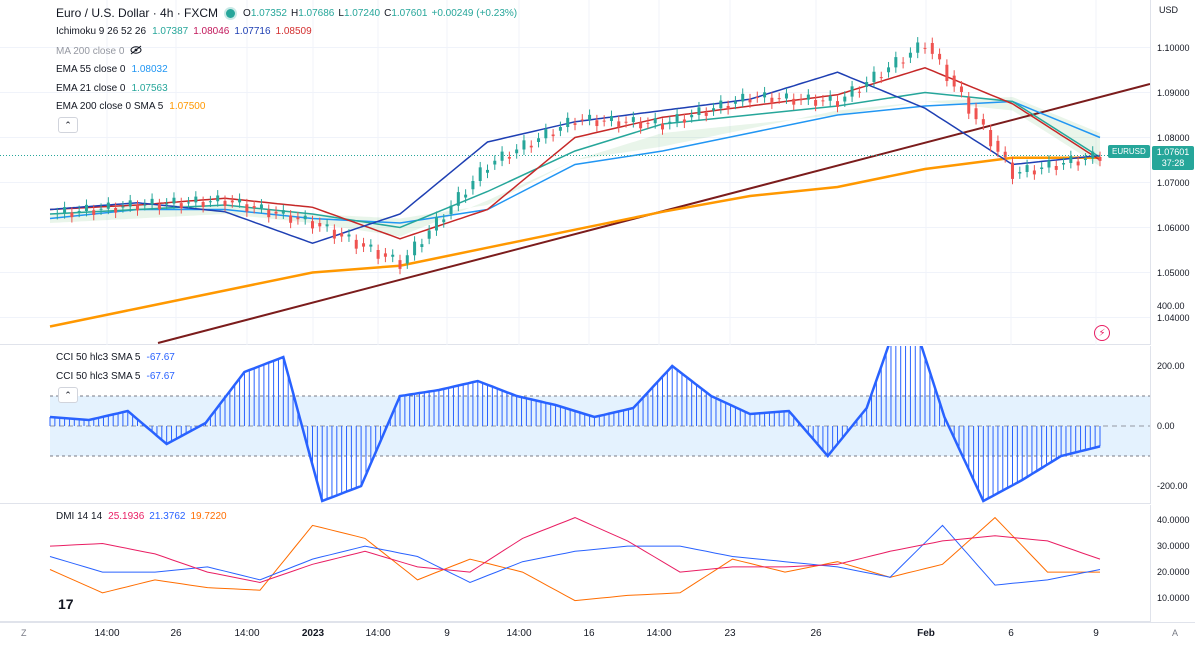 Image resolution: width=1195 pixels, height=646 pixels. I want to click on dmi-plus-di-line, so click(575, 555).